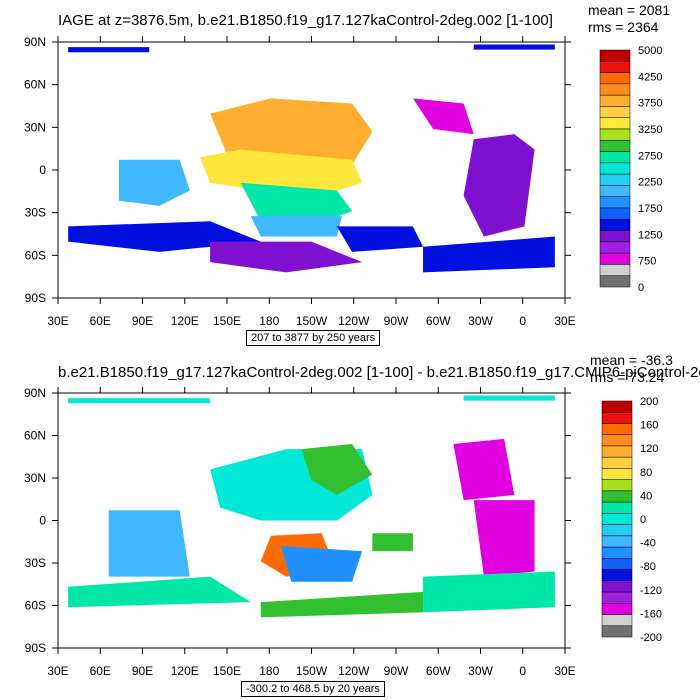  I want to click on panel2-x-tick-label: 120W, so click(354, 671).